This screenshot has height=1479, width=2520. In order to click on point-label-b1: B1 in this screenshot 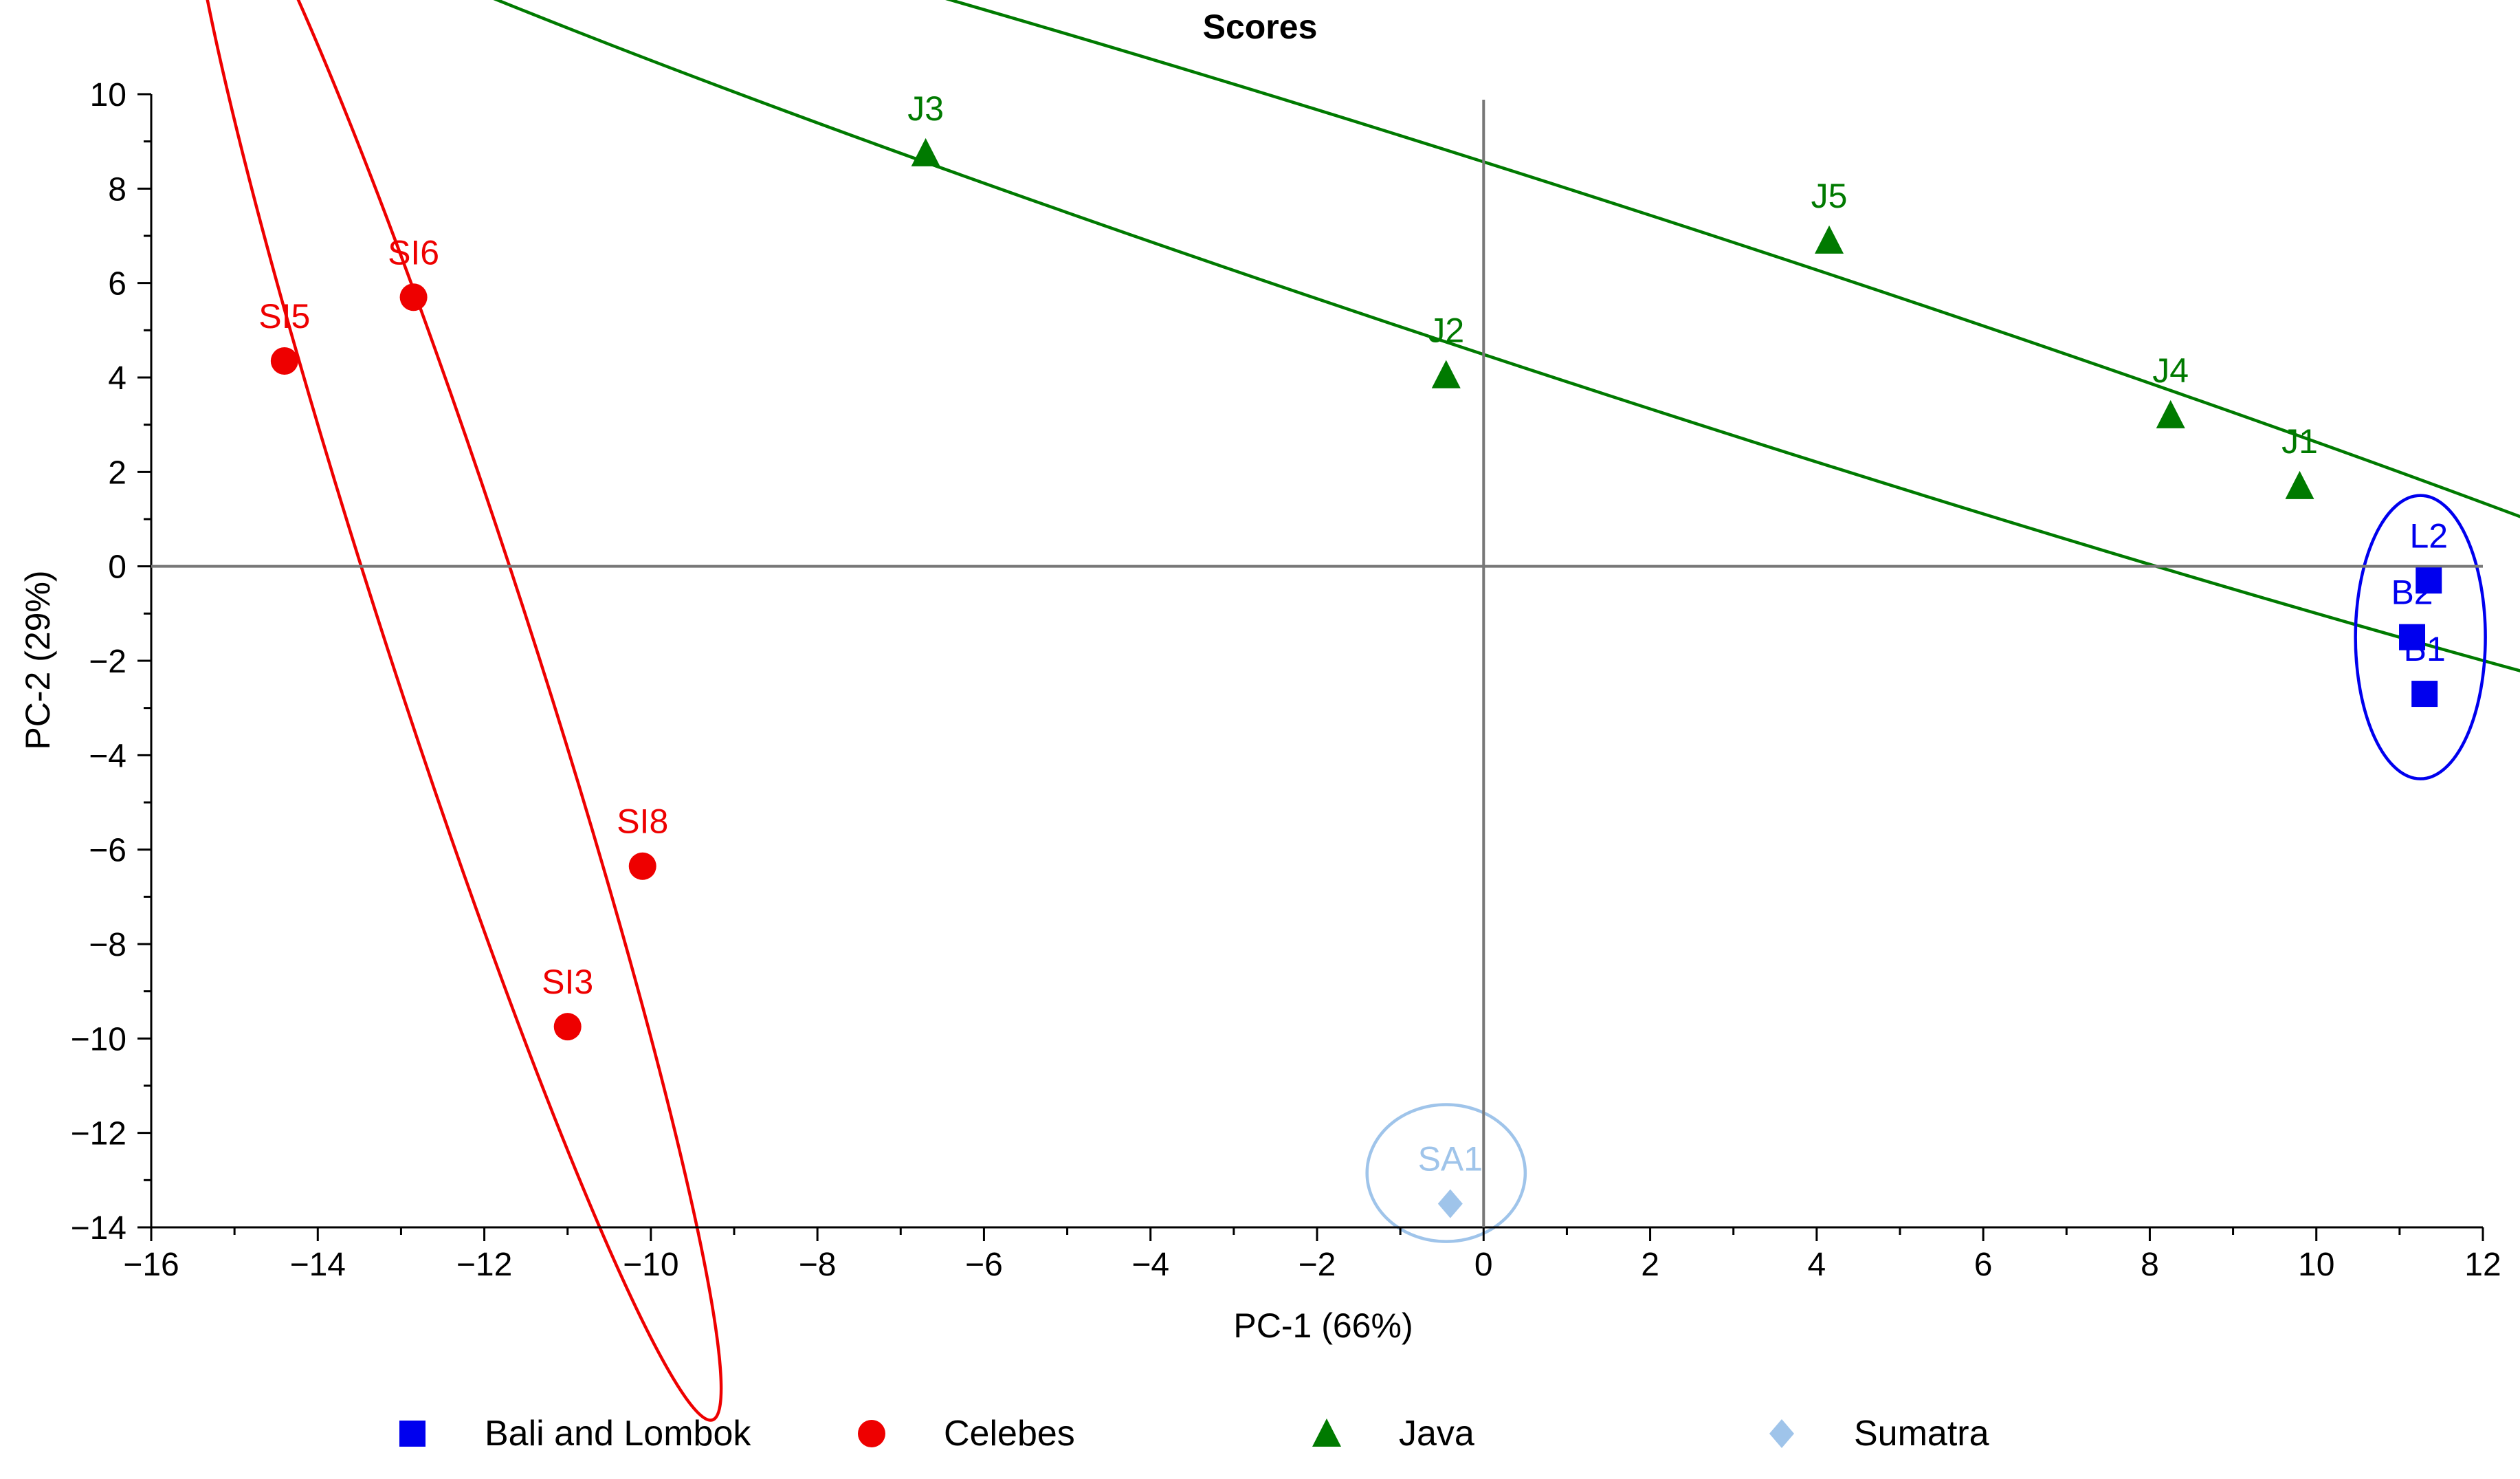, I will do `click(2425, 649)`.